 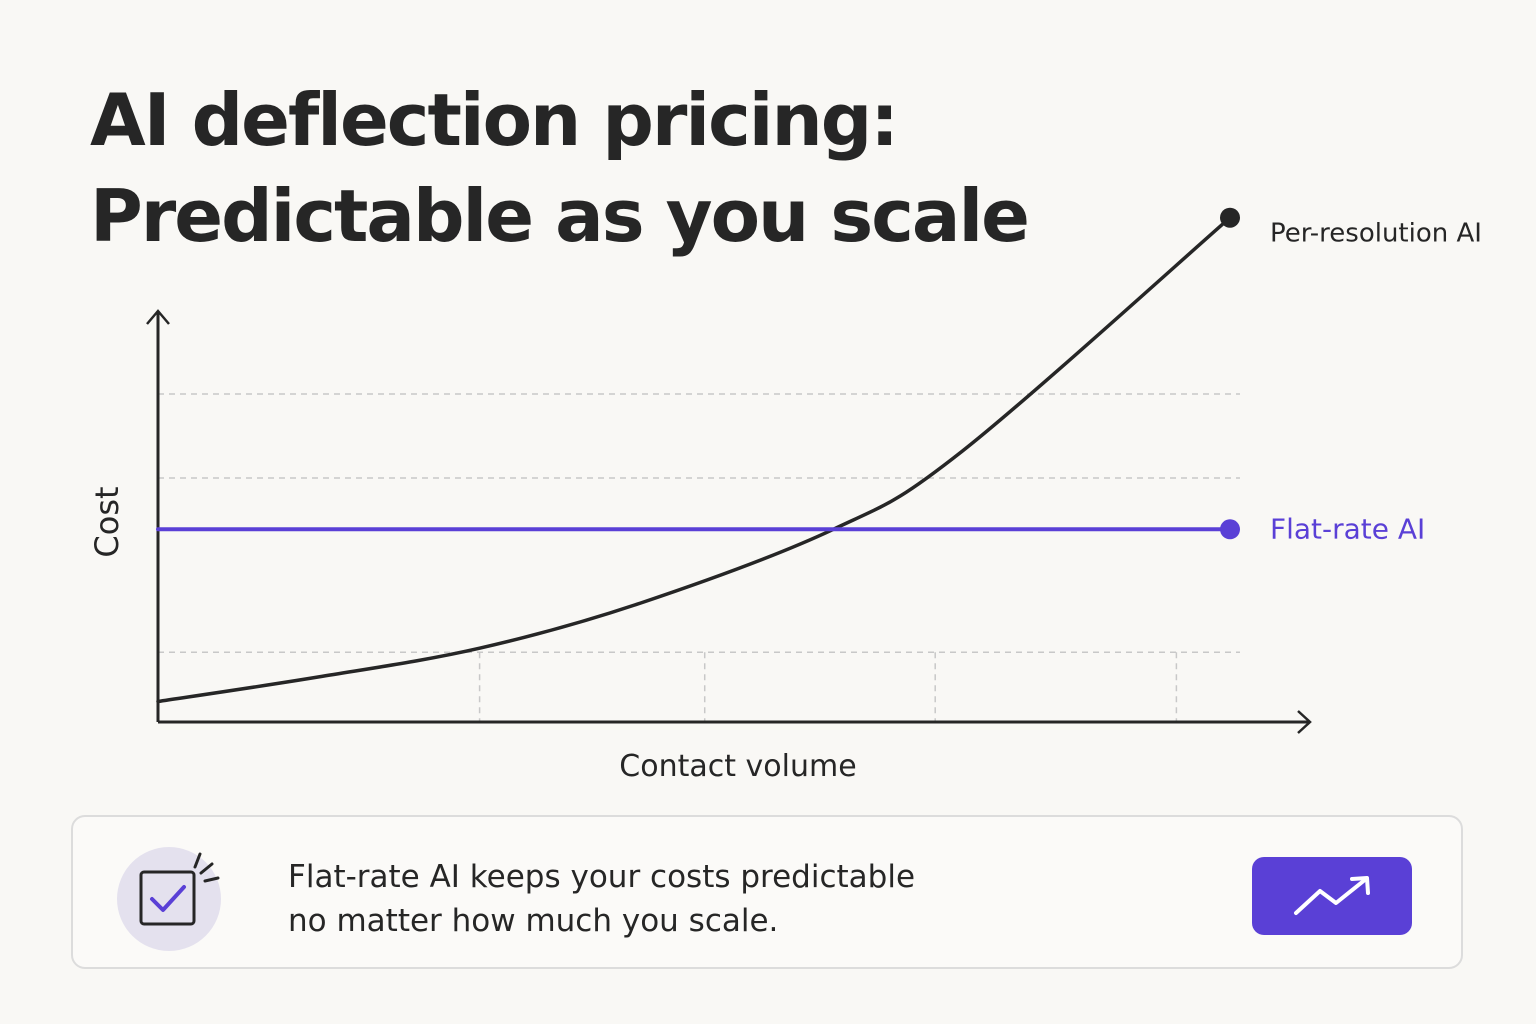 What do you see at coordinates (1230, 529) in the screenshot?
I see `flat-rate-end-point` at bounding box center [1230, 529].